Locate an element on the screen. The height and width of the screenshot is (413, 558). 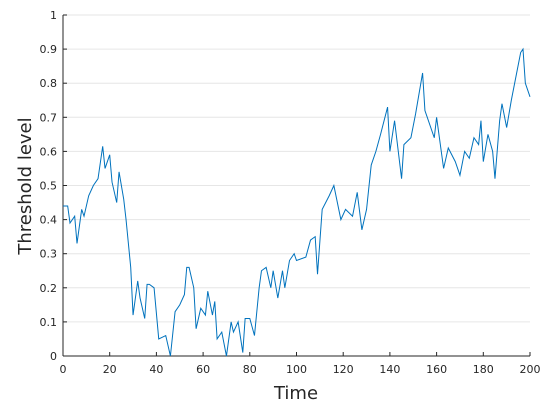
y-tick-label: 0.5 is located at coordinates (49, 186).